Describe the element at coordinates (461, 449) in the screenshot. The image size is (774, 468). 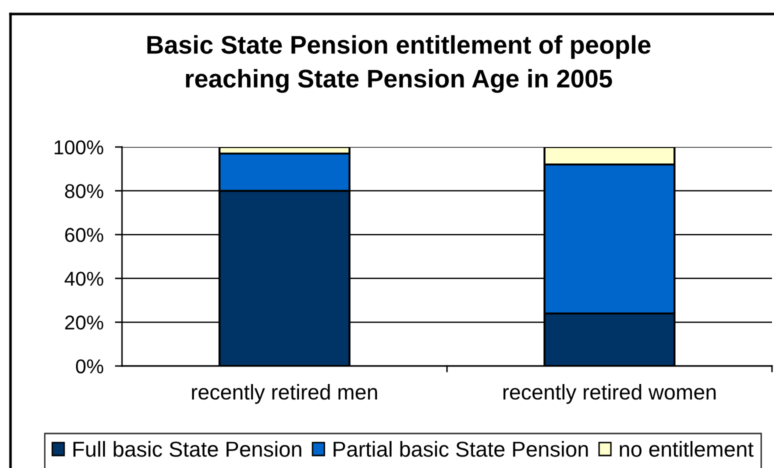
I see `legend-label: Partial basic State Pension` at that location.